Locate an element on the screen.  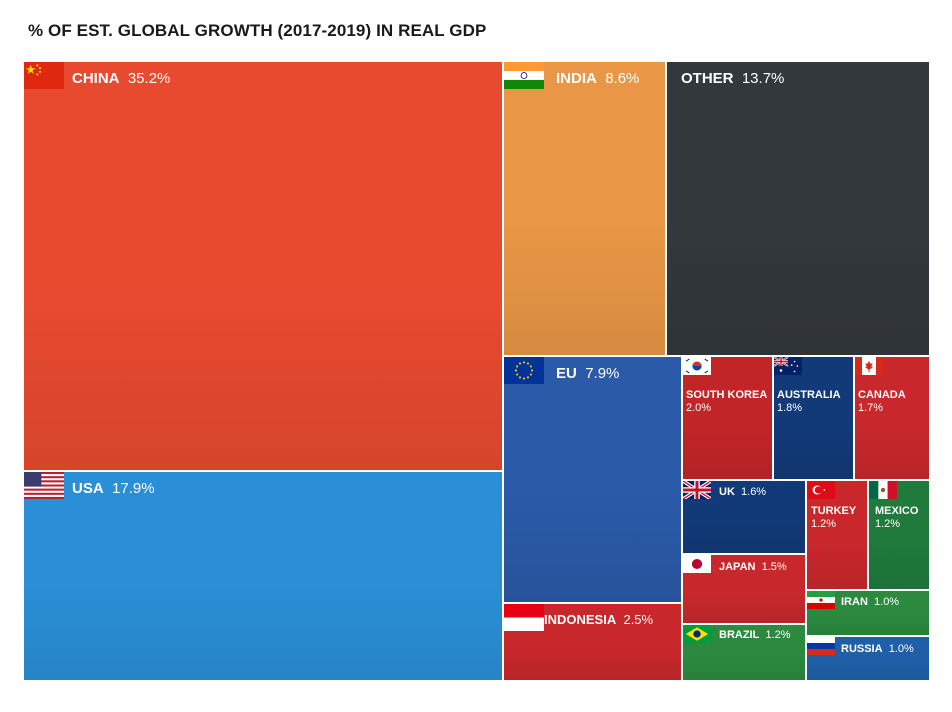
tile-label-india: INDIA 8.6% is located at coordinates (597, 78).